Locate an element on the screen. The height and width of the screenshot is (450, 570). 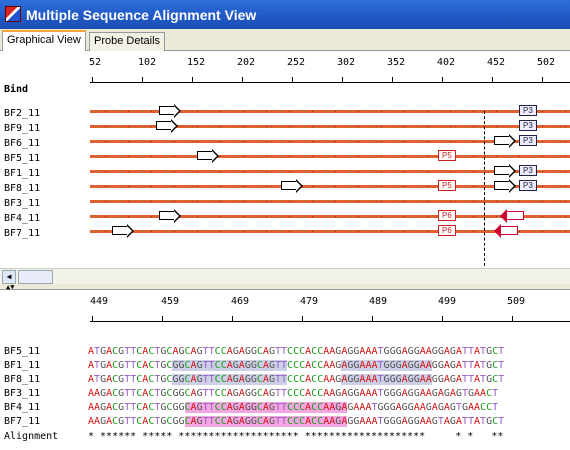
ruler-tick-label: 402 is located at coordinates (446, 62).